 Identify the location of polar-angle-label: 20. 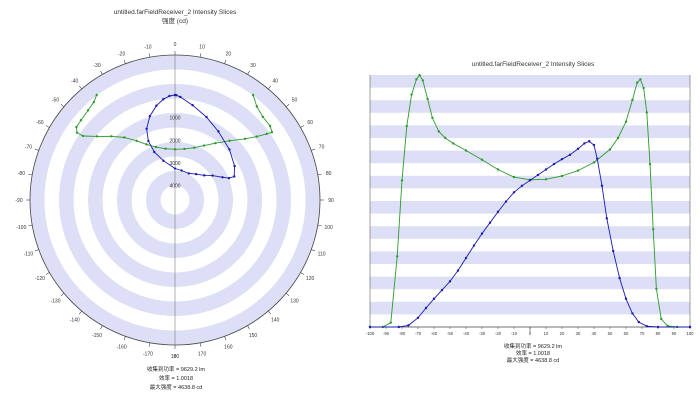
(229, 54).